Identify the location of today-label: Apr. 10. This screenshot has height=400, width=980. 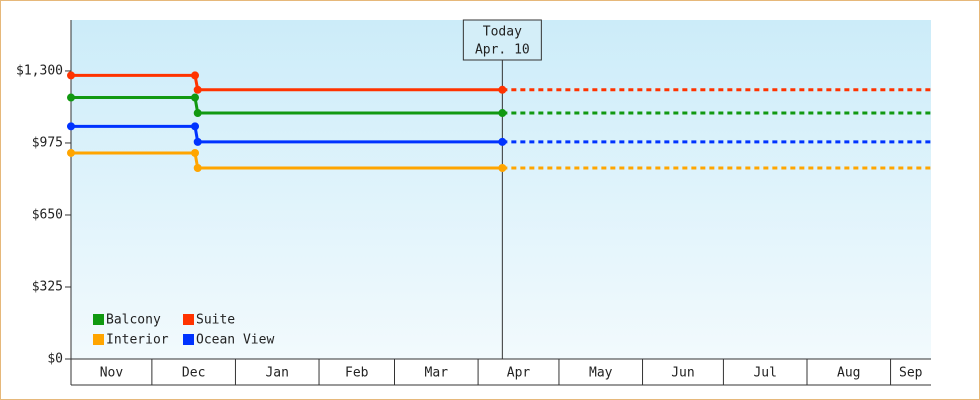
(502, 50).